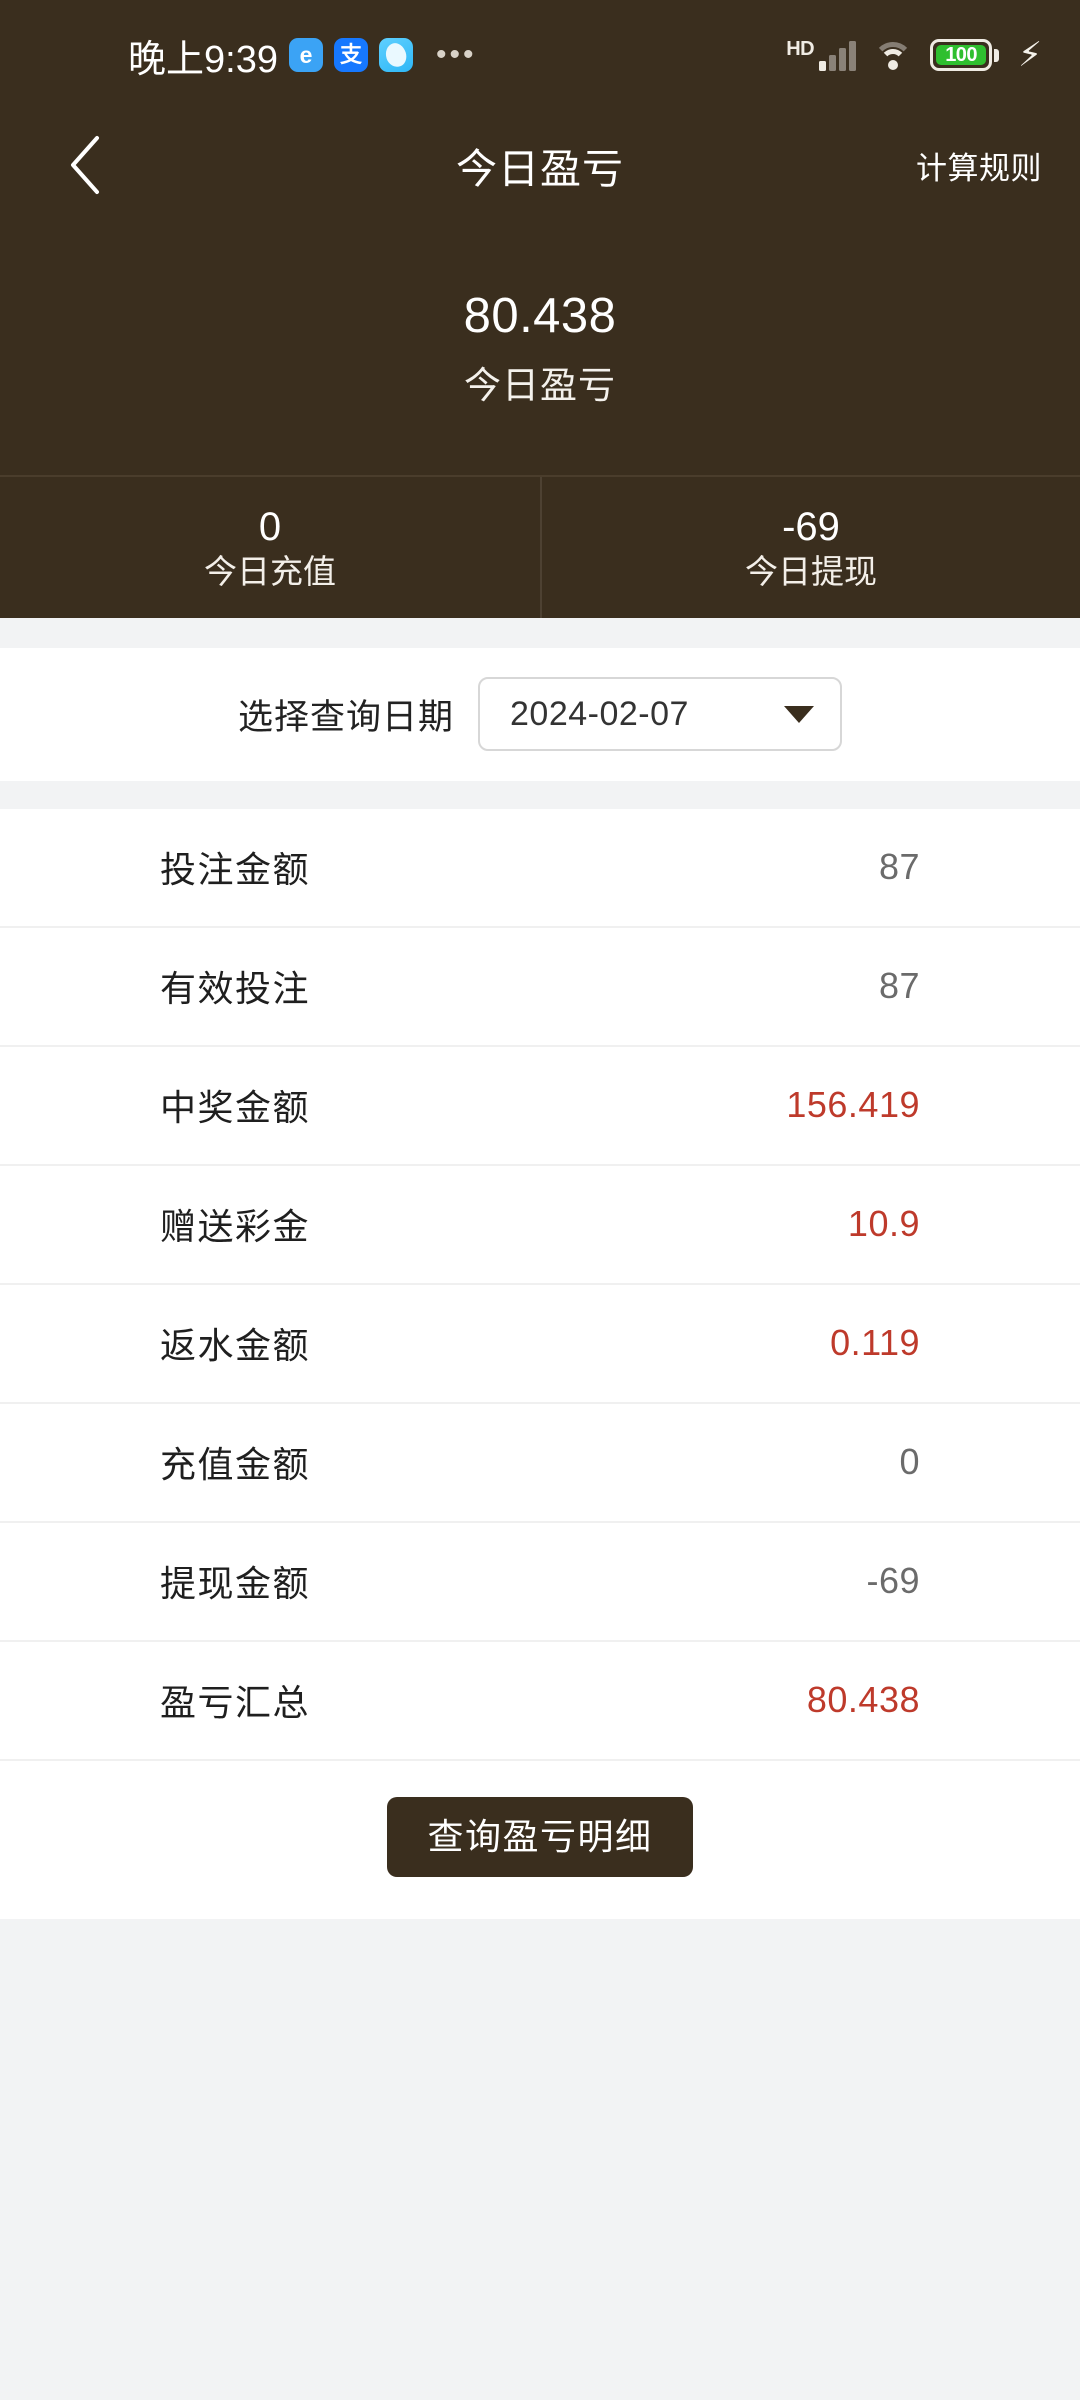  I want to click on date-filter-section: 选择查询日期 2024-02-07, so click(540, 714).